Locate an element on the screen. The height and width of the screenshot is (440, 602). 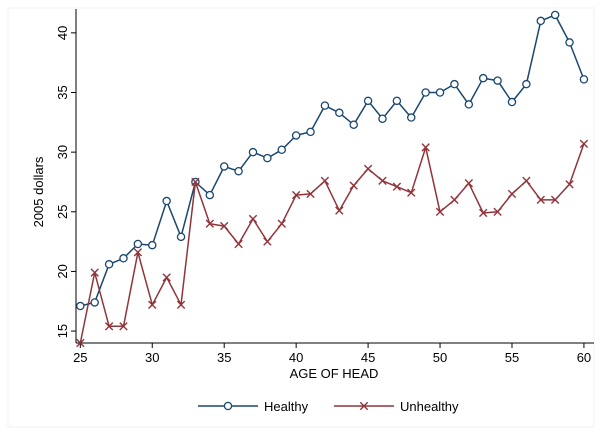
x-tick-label: 30 is located at coordinates (152, 357).